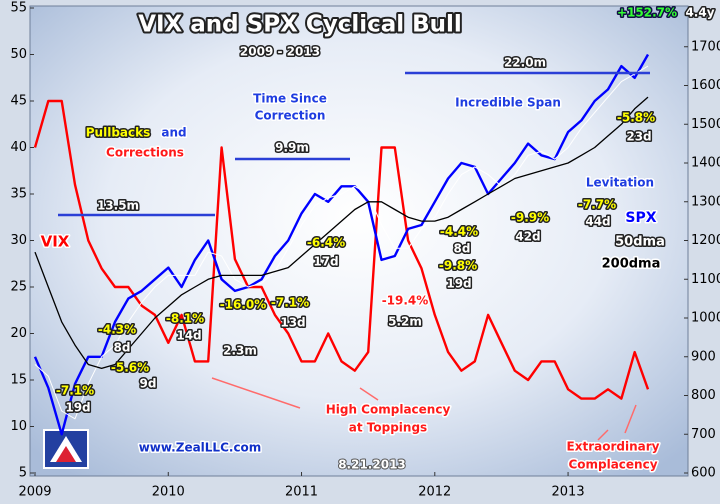 This screenshot has height=504, width=720. What do you see at coordinates (405, 301) in the screenshot?
I see `annotation: -19.4%` at bounding box center [405, 301].